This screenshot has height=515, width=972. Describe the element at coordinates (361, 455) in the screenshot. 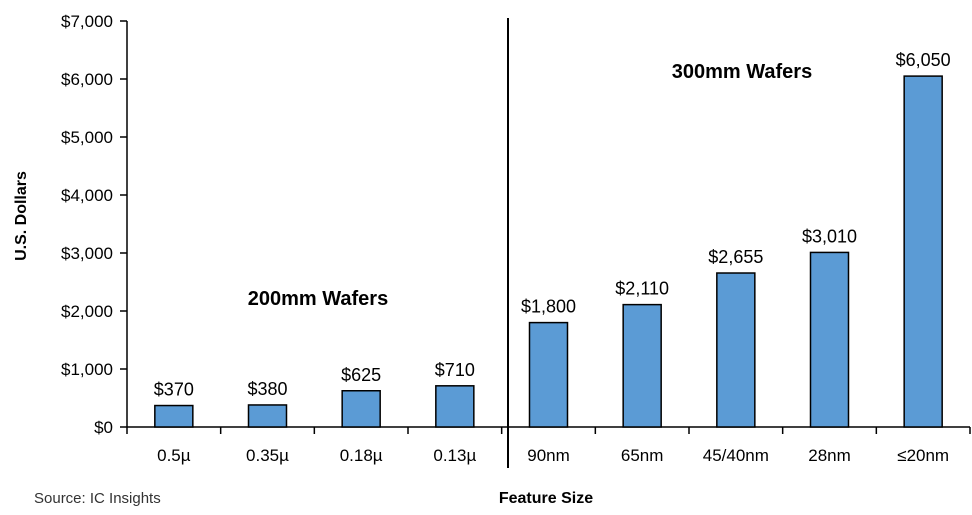

I see `x-tick-label: 0.18µ` at that location.